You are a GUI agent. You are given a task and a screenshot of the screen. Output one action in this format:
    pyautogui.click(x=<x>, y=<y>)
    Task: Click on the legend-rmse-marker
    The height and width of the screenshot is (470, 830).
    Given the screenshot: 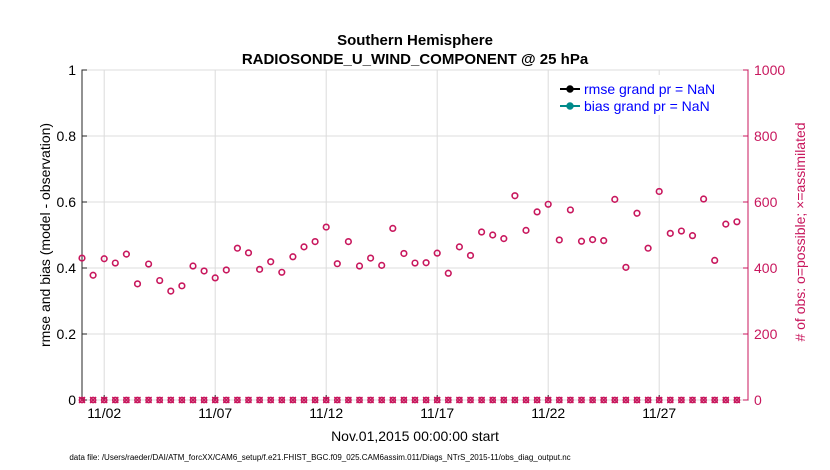 What is the action you would take?
    pyautogui.click(x=570, y=89)
    